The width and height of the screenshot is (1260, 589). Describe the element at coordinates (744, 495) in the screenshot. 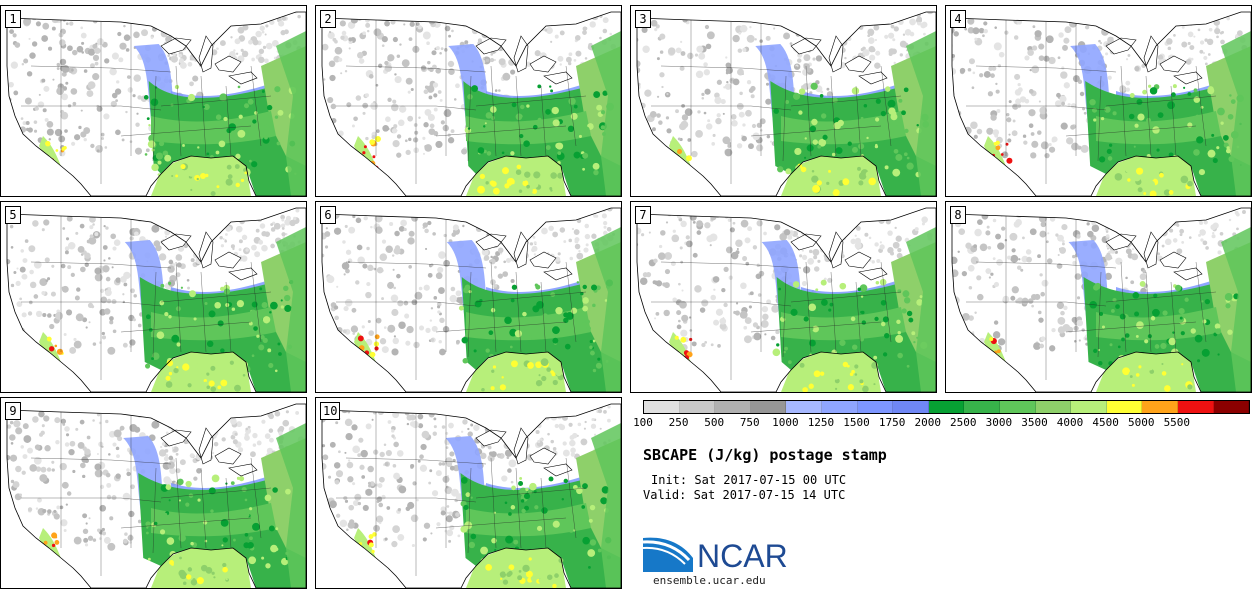

I see `valid-time: Valid: Sat 2017-07-15 14 UTC` at that location.